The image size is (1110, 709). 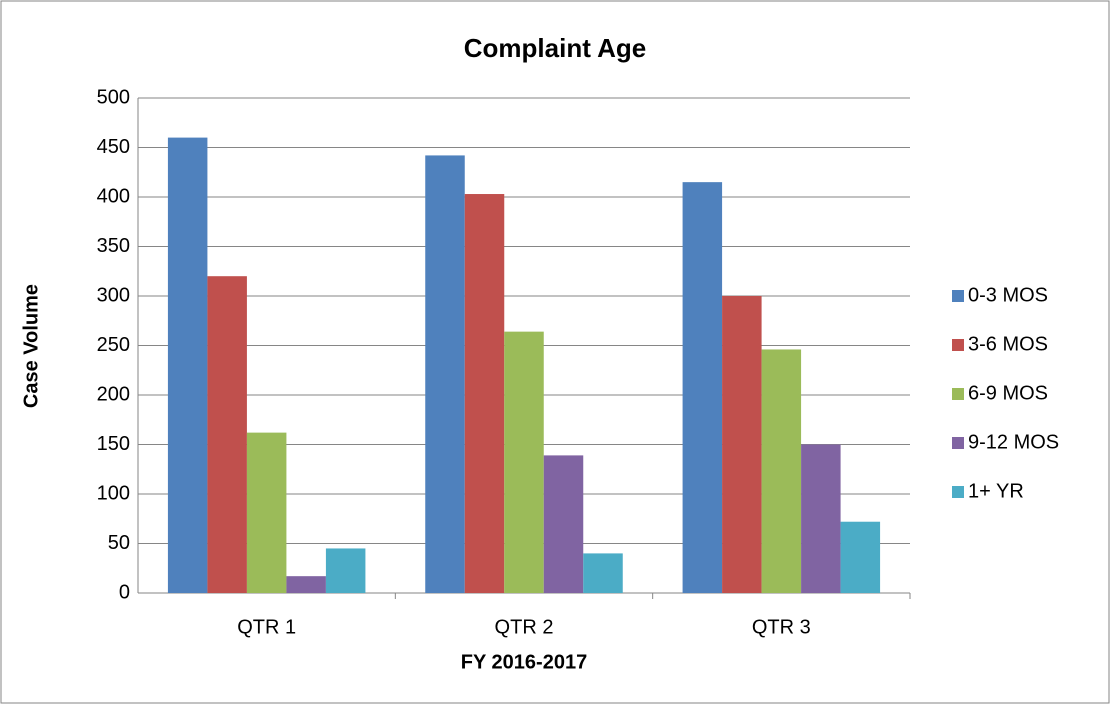 What do you see at coordinates (31, 346) in the screenshot?
I see `y-axis-title: Case Volume` at bounding box center [31, 346].